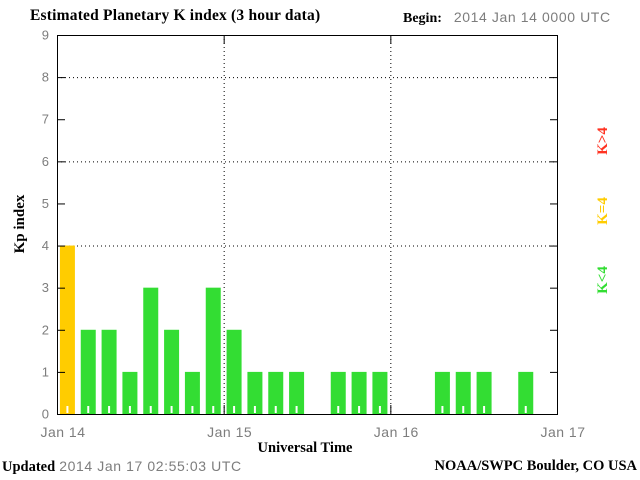 This screenshot has width=640, height=480. Describe the element at coordinates (532, 17) in the screenshot. I see `begin-value: 2014 Jan 14 0000 UTC` at that location.